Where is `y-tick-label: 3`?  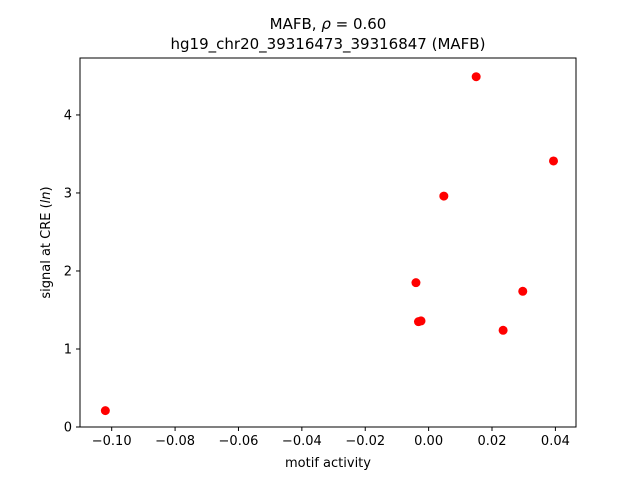 y-tick-label: 3 is located at coordinates (68, 193).